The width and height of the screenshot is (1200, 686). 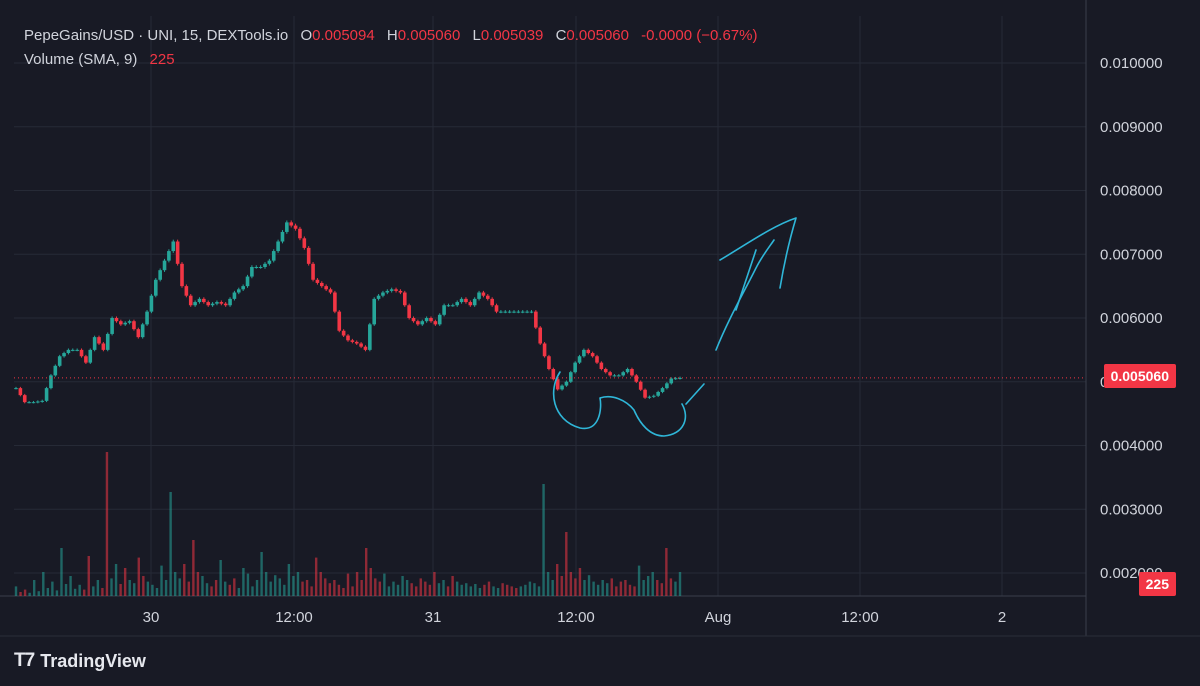 I want to click on drawn-arrow-shaft, so click(x=745, y=295).